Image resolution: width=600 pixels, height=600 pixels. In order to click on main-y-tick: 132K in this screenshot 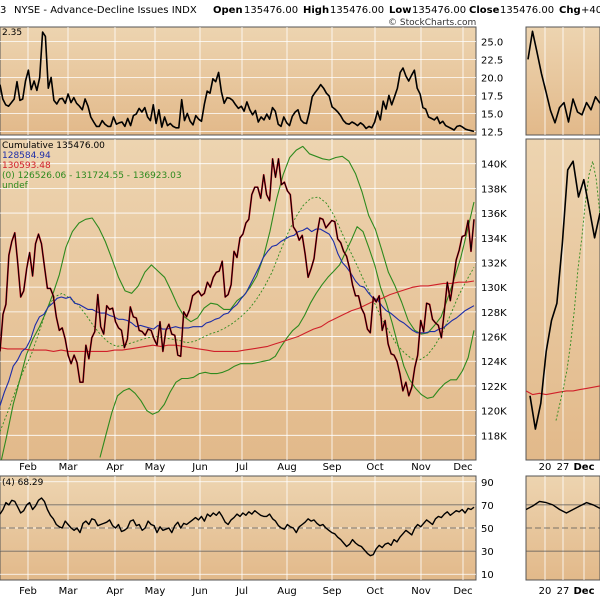, I will do `click(494, 263)`.